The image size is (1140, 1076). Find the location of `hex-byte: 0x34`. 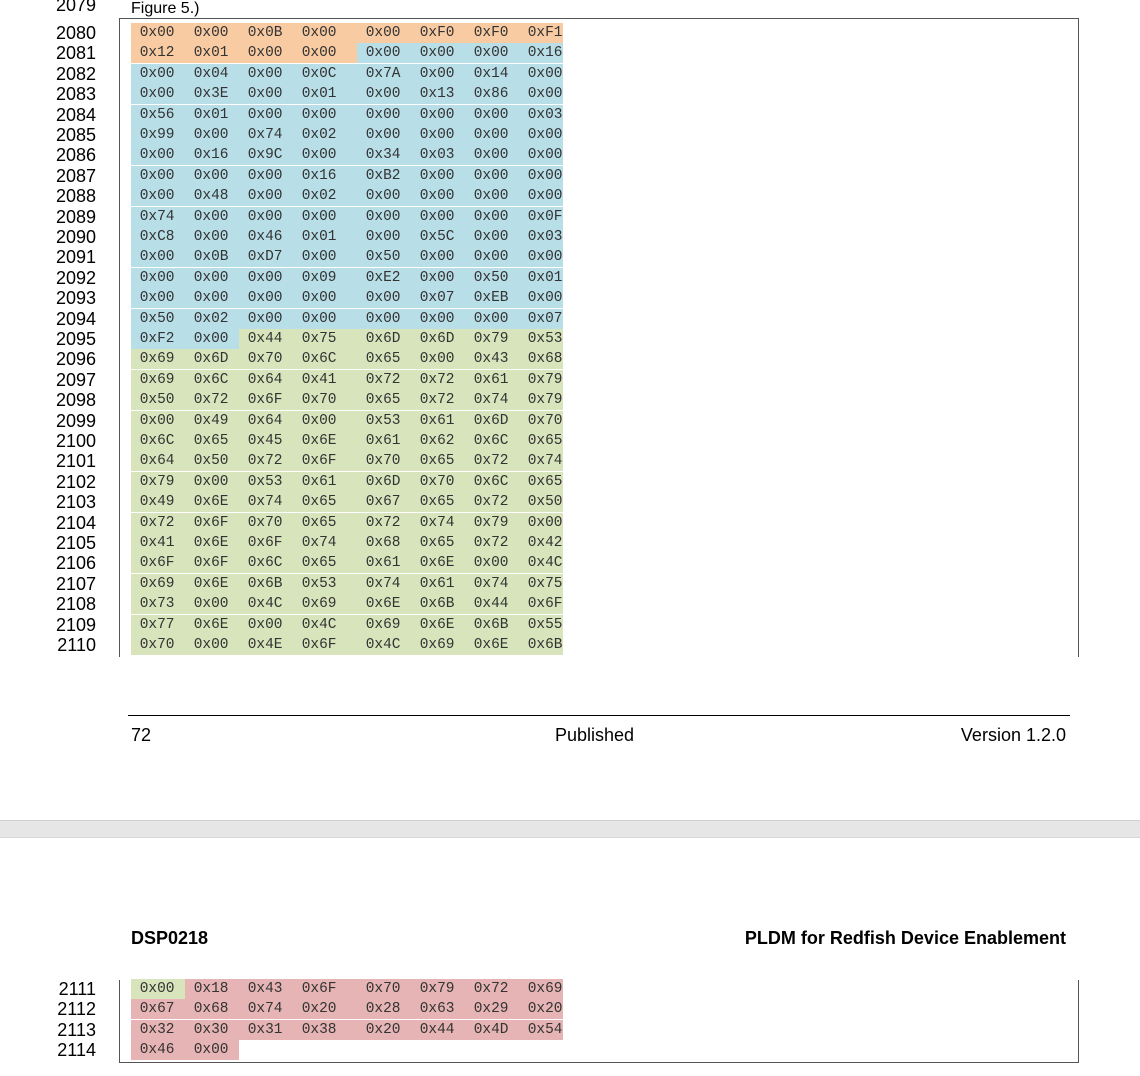

hex-byte: 0x34 is located at coordinates (384, 155).